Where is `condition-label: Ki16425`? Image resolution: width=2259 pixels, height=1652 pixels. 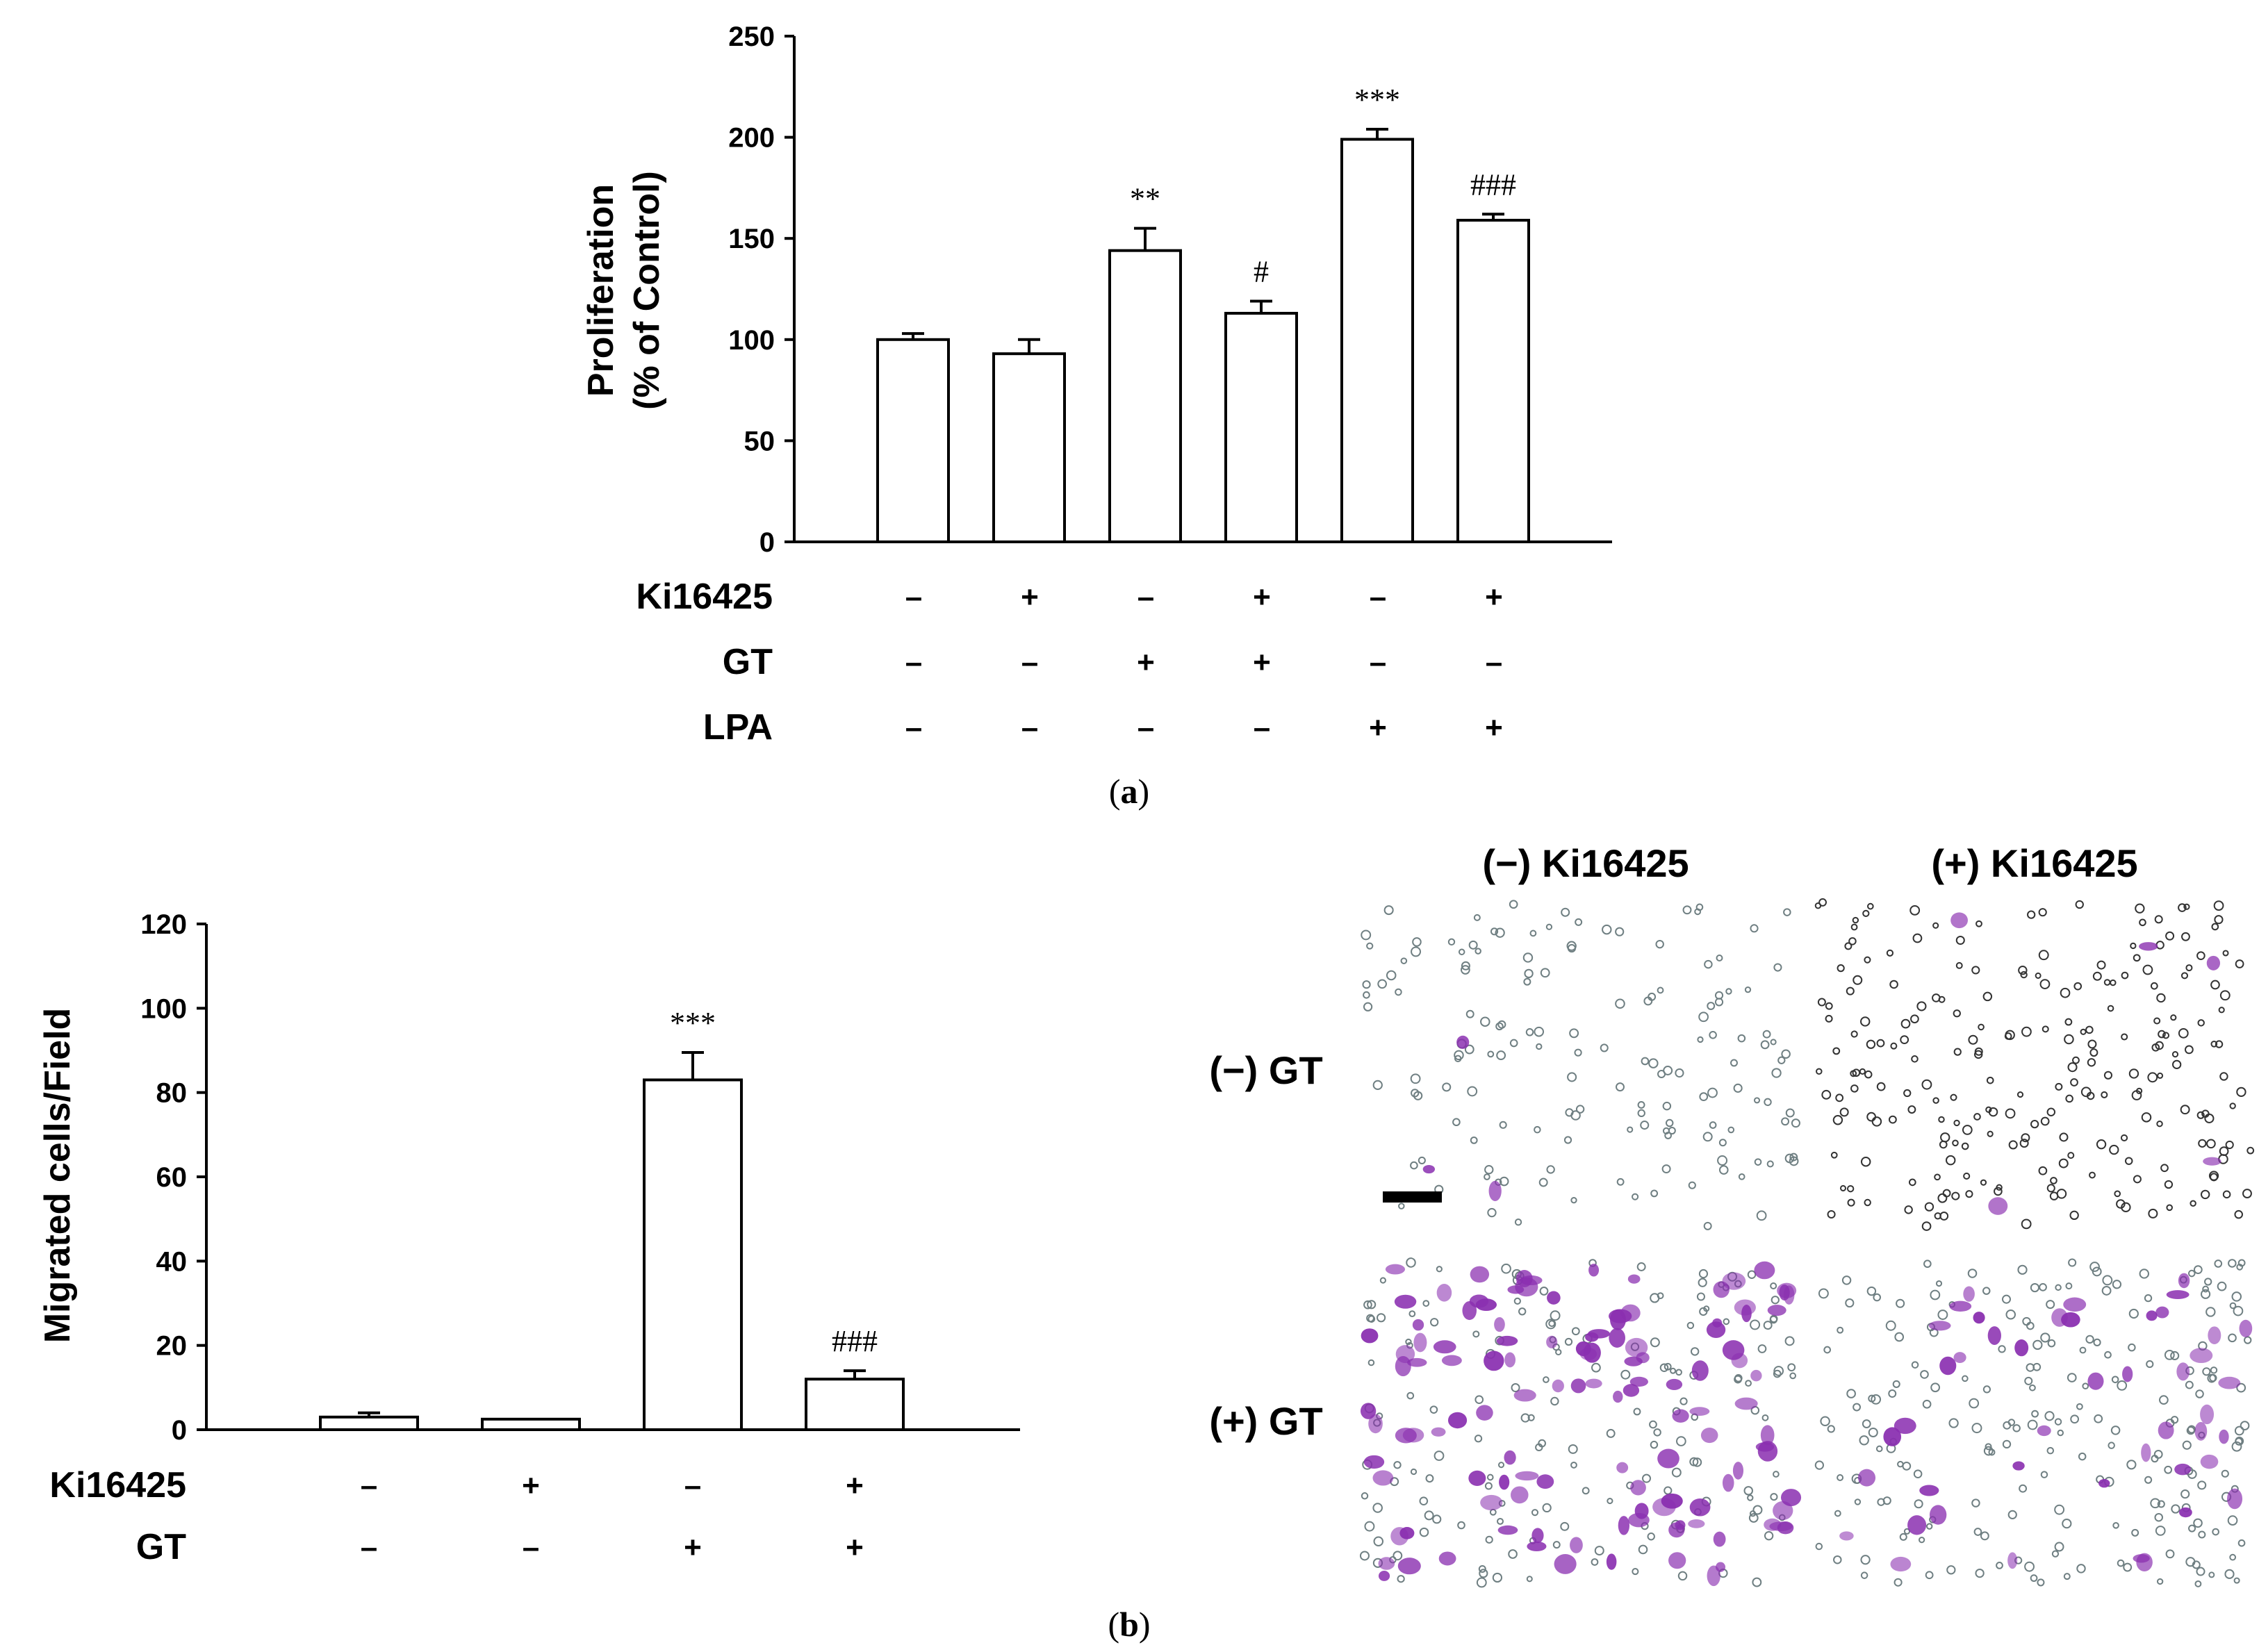 condition-label: Ki16425 is located at coordinates (704, 597).